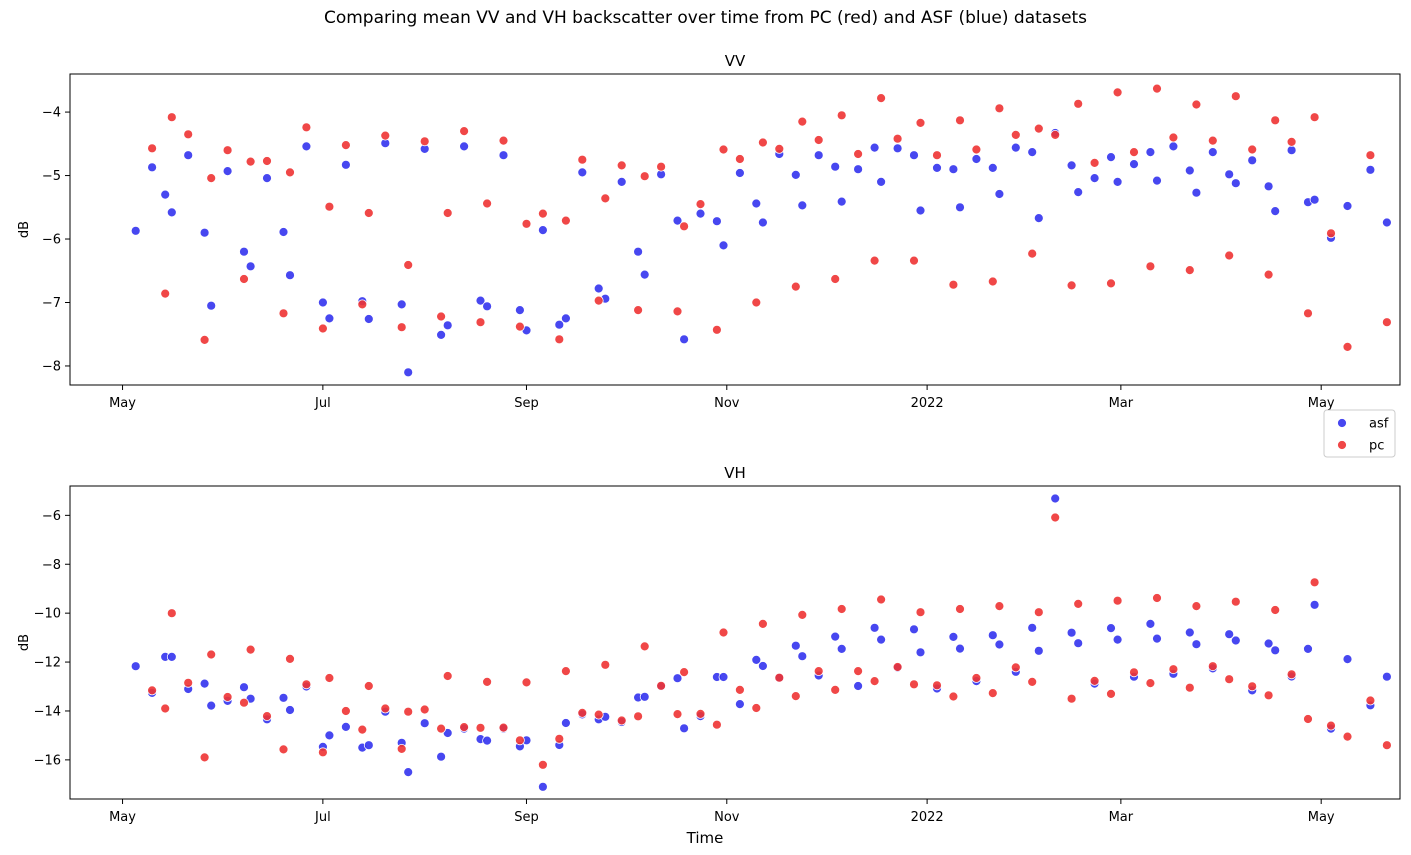 The height and width of the screenshot is (855, 1411). I want to click on legend: asf pc, so click(1359, 433).